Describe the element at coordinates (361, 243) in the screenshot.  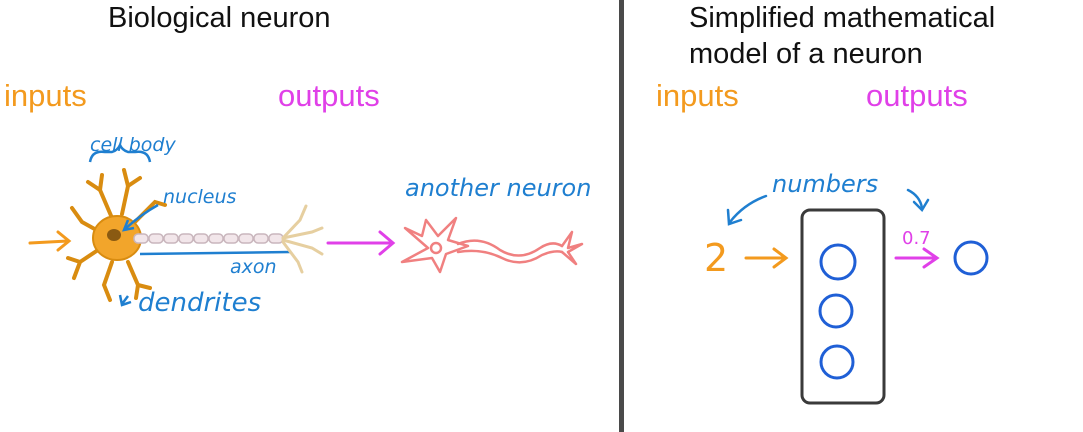
I see `output-arrow` at that location.